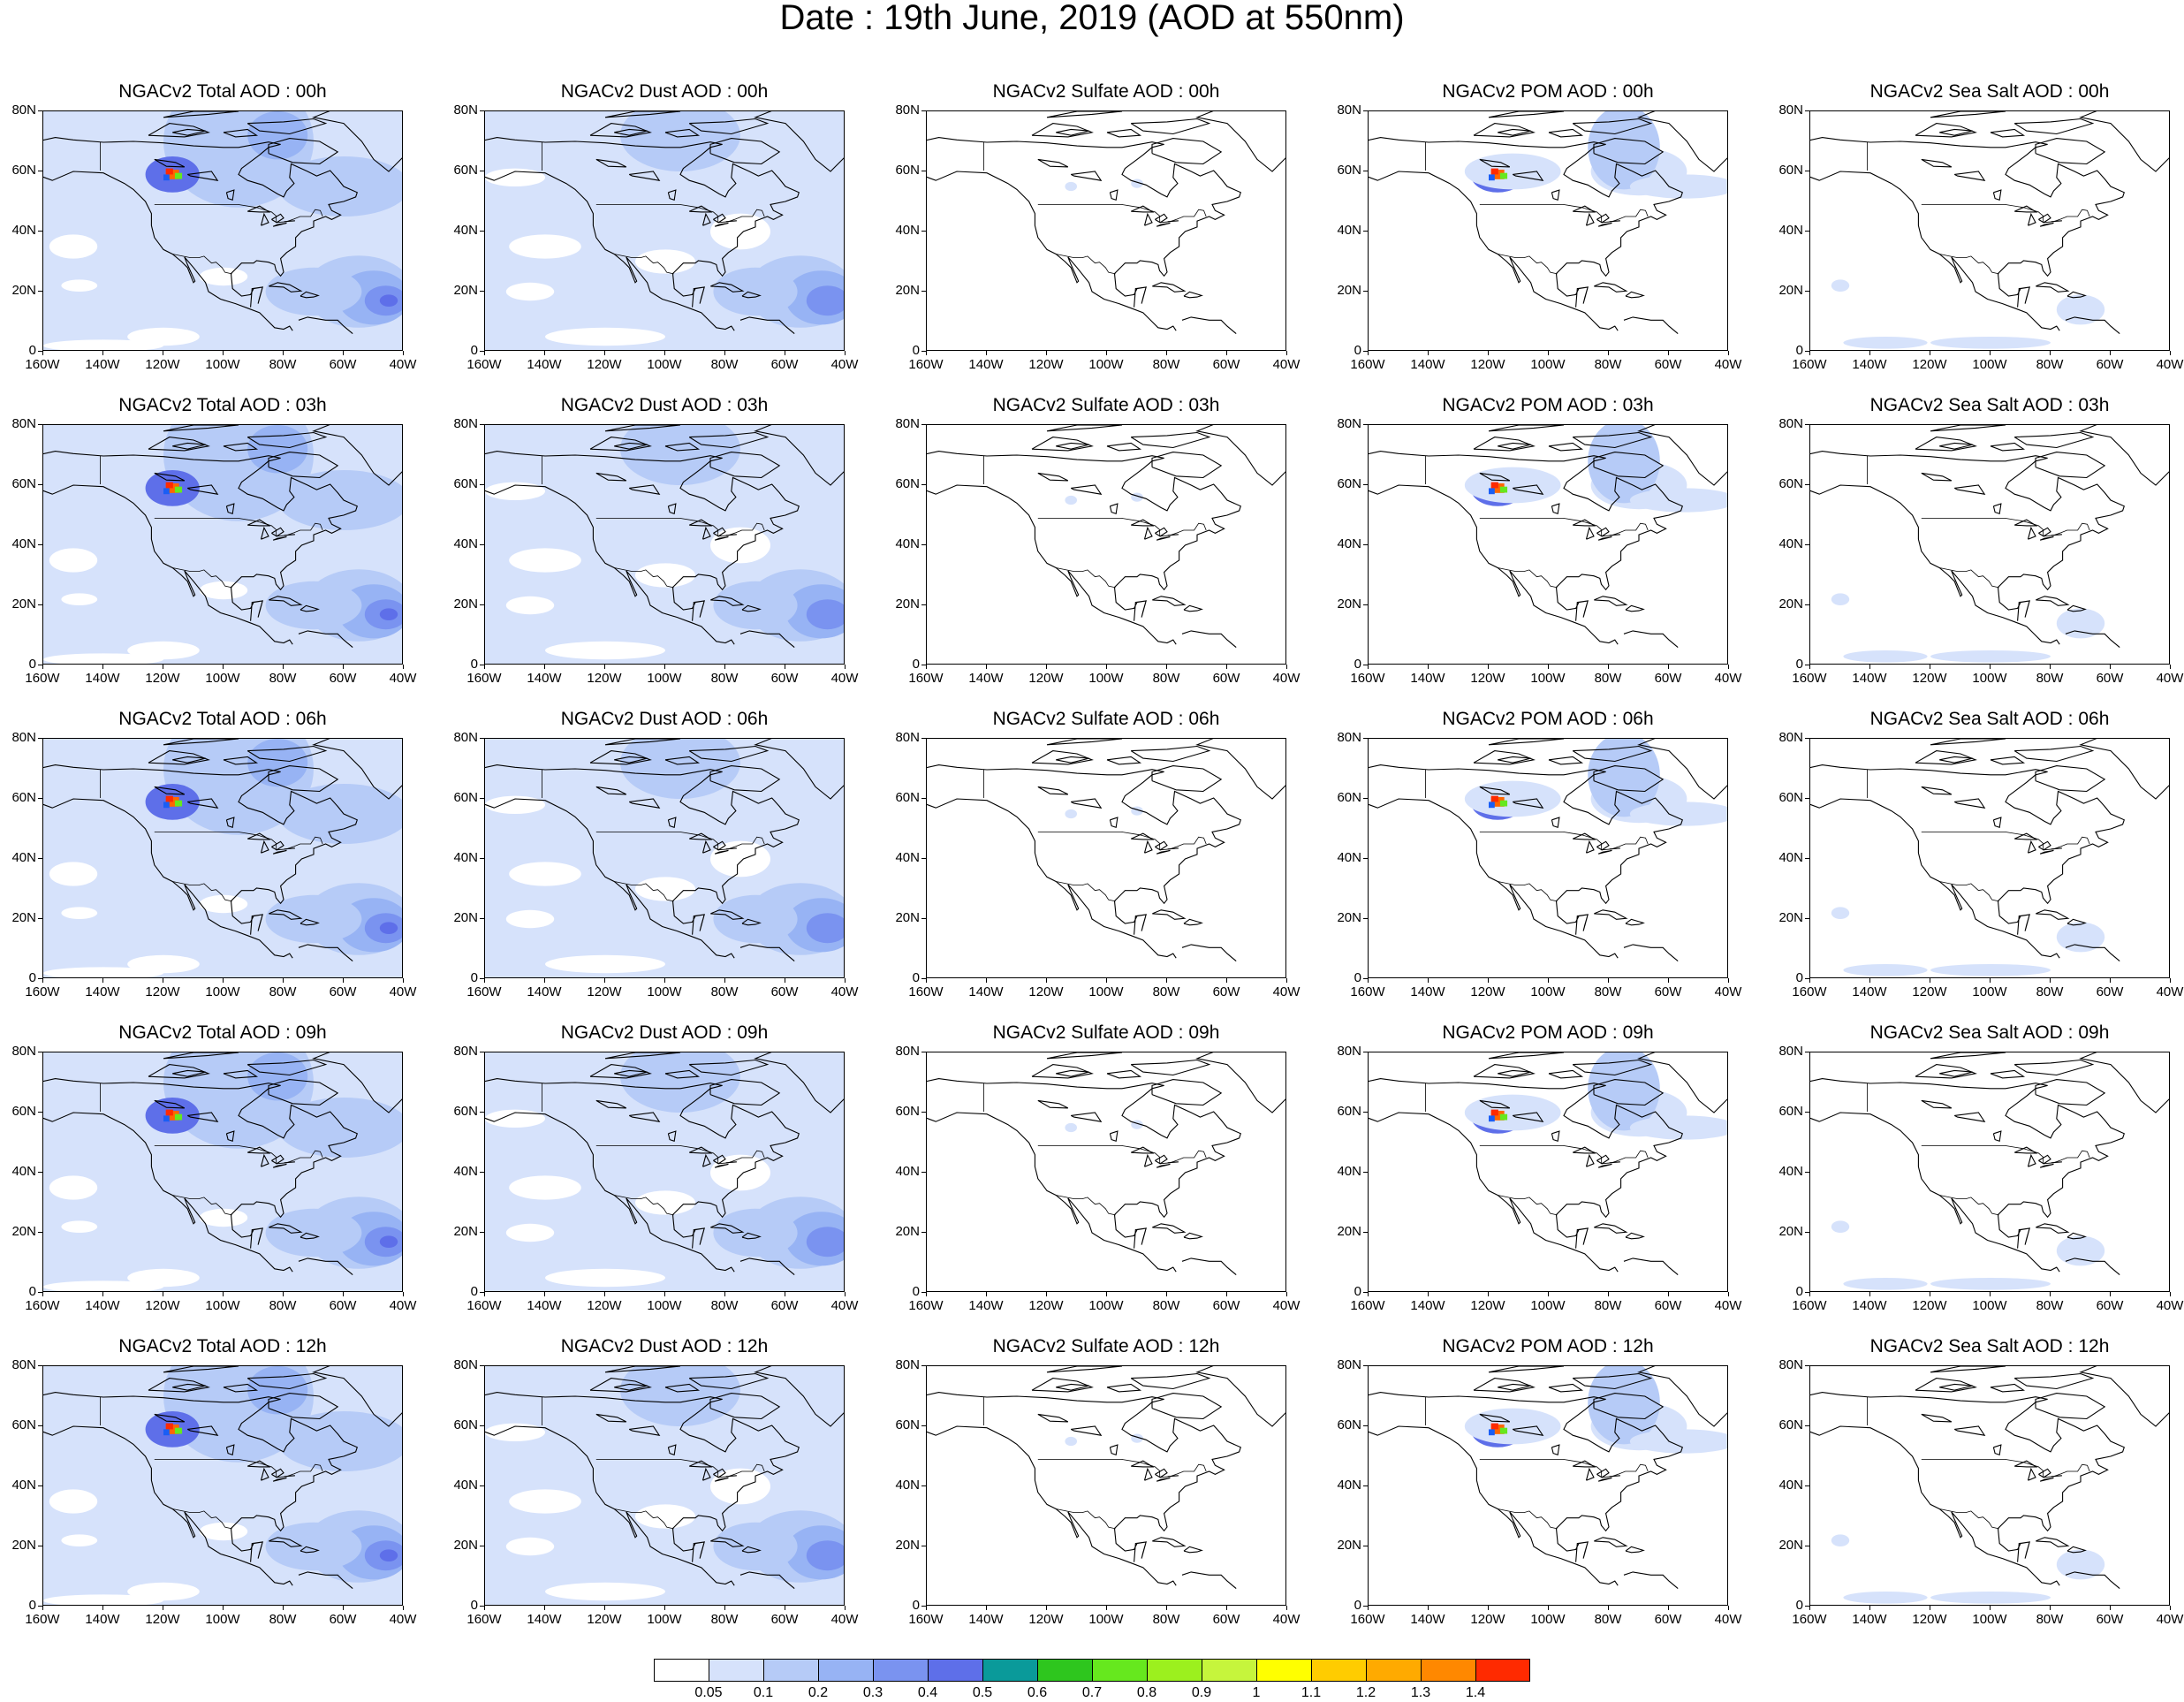  What do you see at coordinates (1548, 91) in the screenshot?
I see `panel-title: NGACv2 POM AOD : 00h` at bounding box center [1548, 91].